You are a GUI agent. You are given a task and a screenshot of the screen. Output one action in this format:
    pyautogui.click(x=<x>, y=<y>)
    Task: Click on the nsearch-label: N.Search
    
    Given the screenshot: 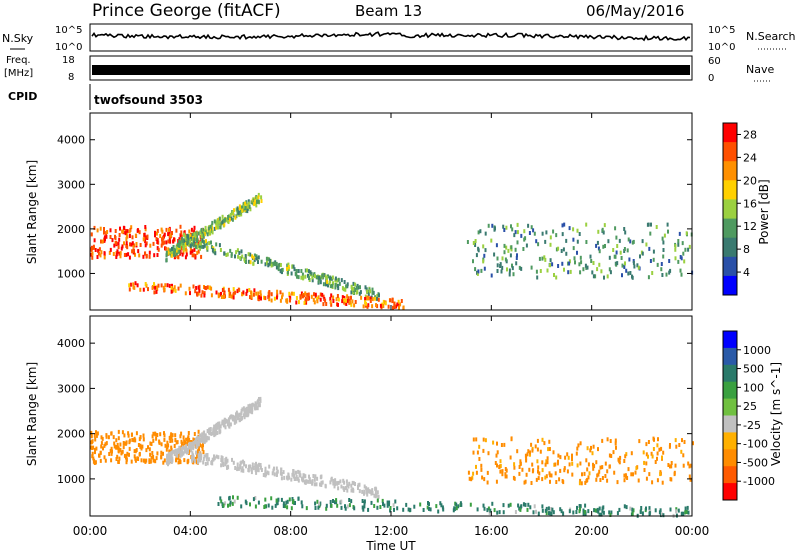 What is the action you would take?
    pyautogui.click(x=771, y=36)
    